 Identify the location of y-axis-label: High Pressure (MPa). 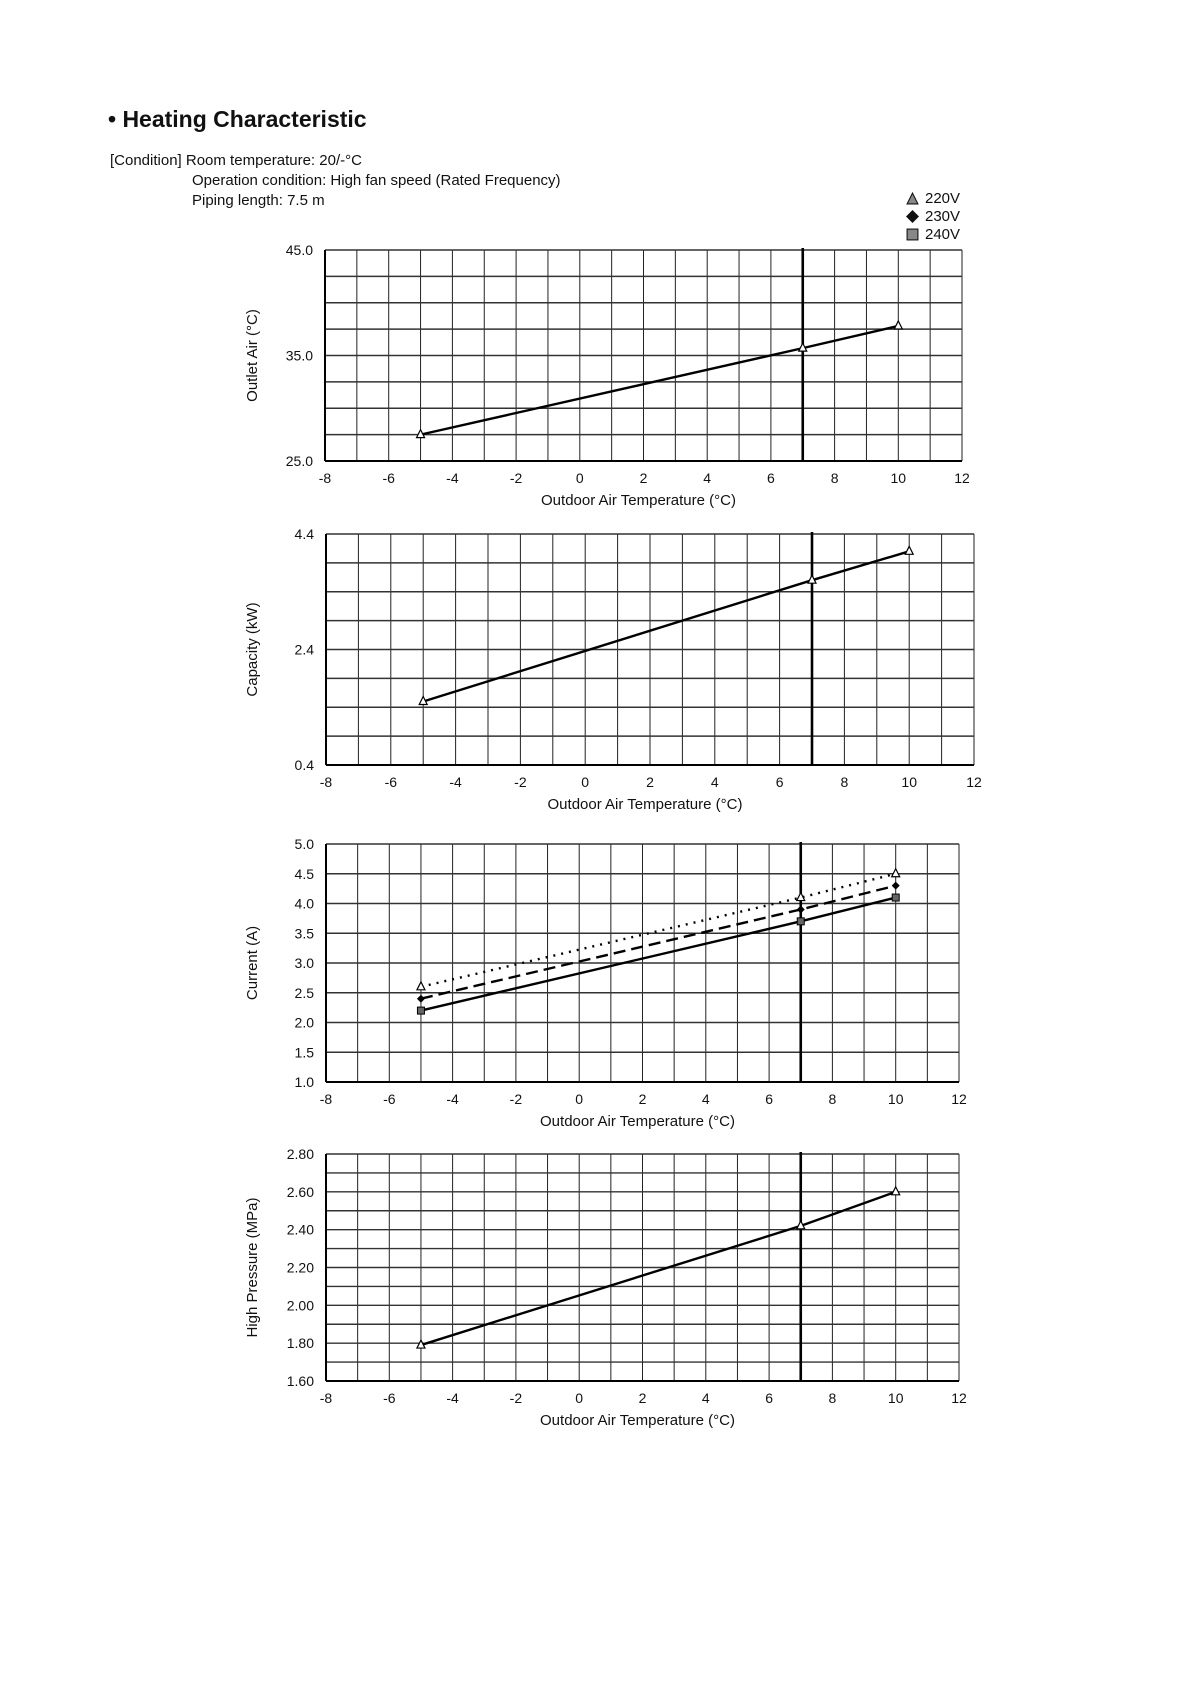
(252, 1267).